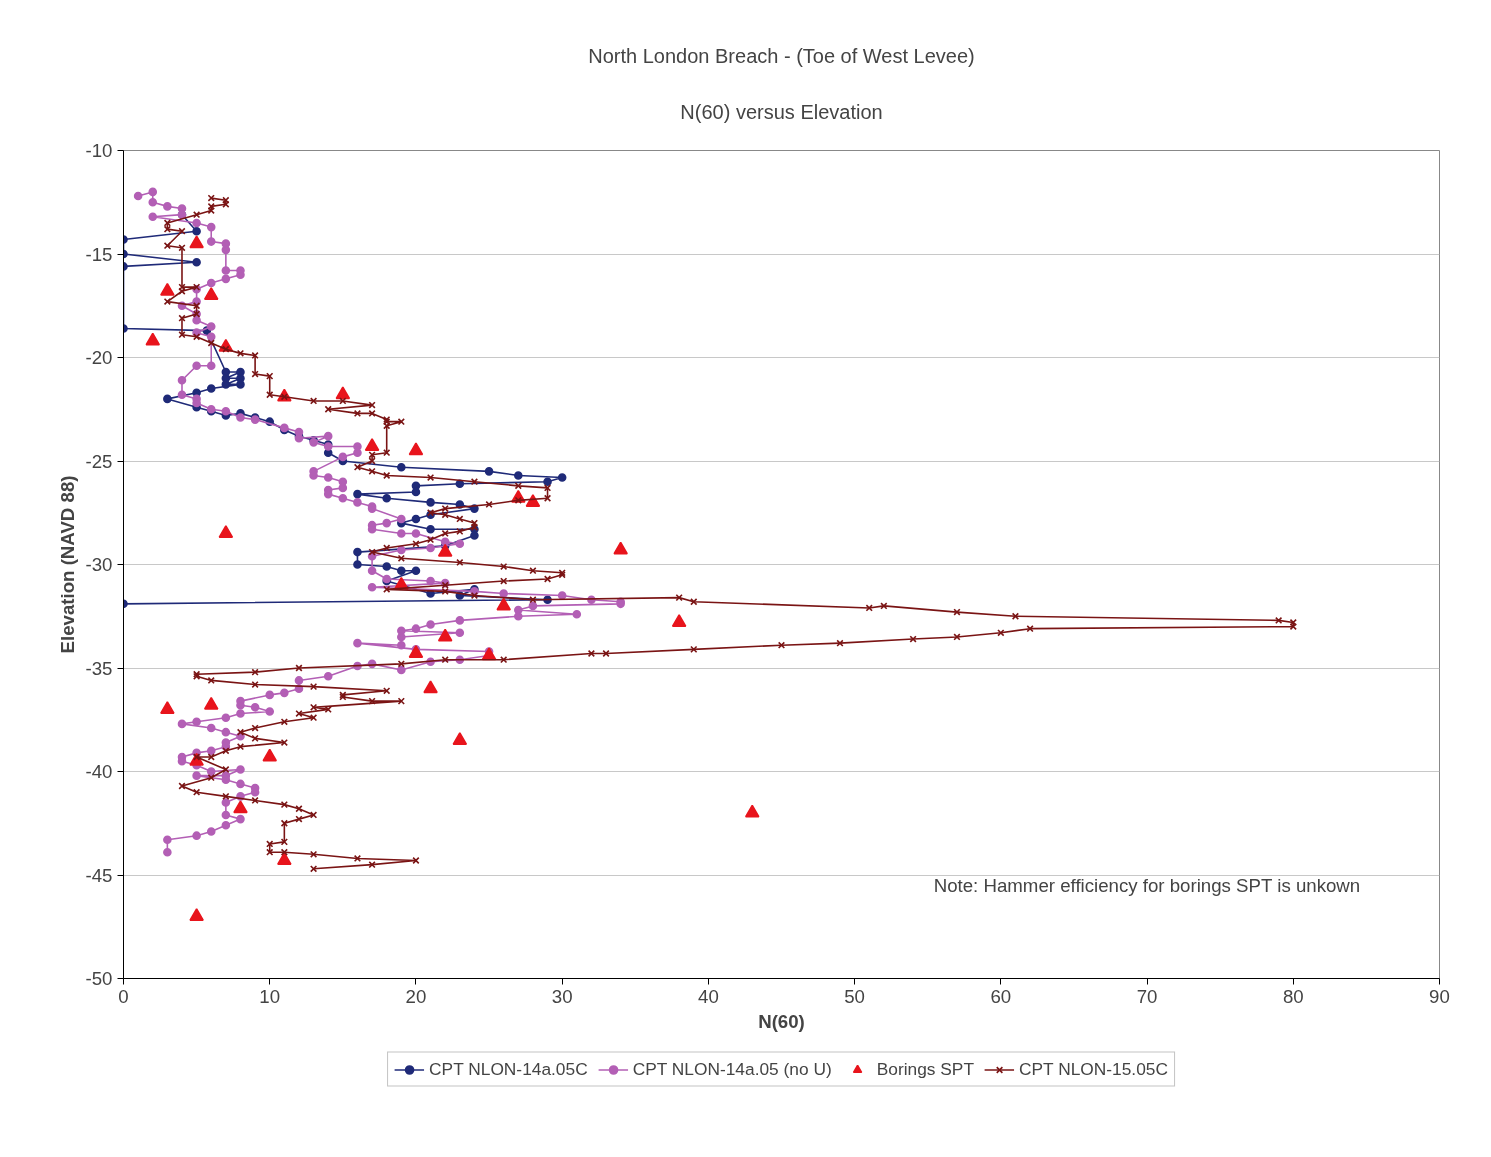 Image resolution: width=1491 pixels, height=1157 pixels. Describe the element at coordinates (1293, 996) in the screenshot. I see `x-tick-label: 80` at that location.